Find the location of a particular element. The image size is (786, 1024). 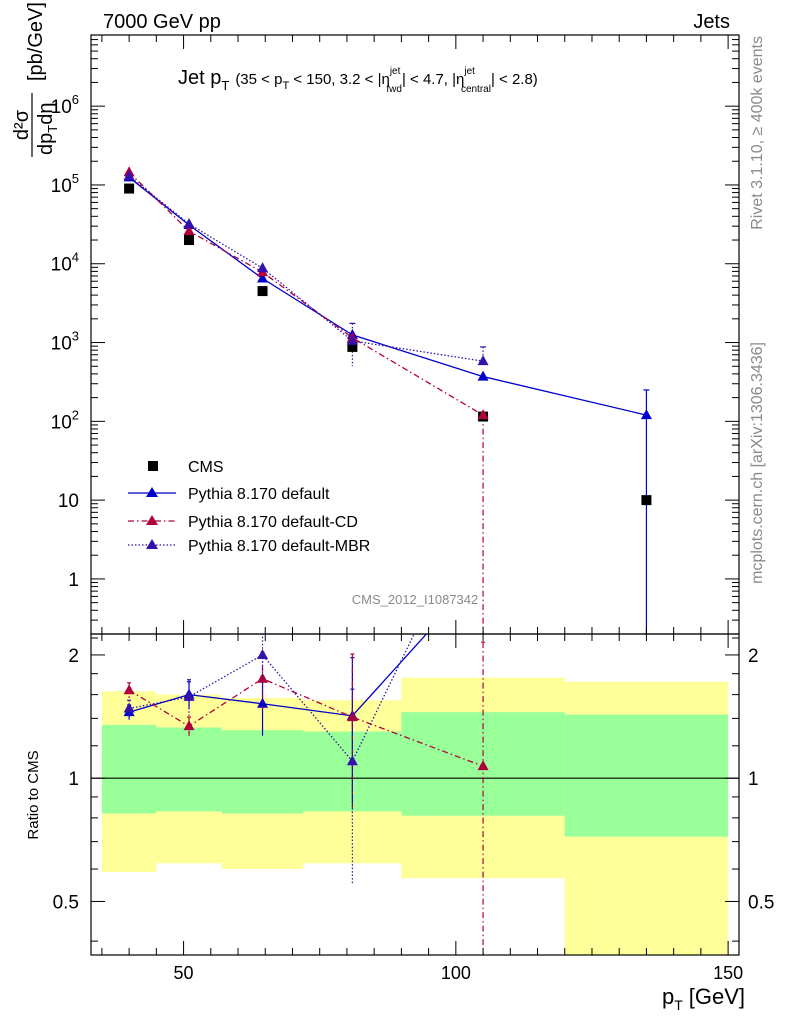

legend-marker-cms is located at coordinates (153, 466).